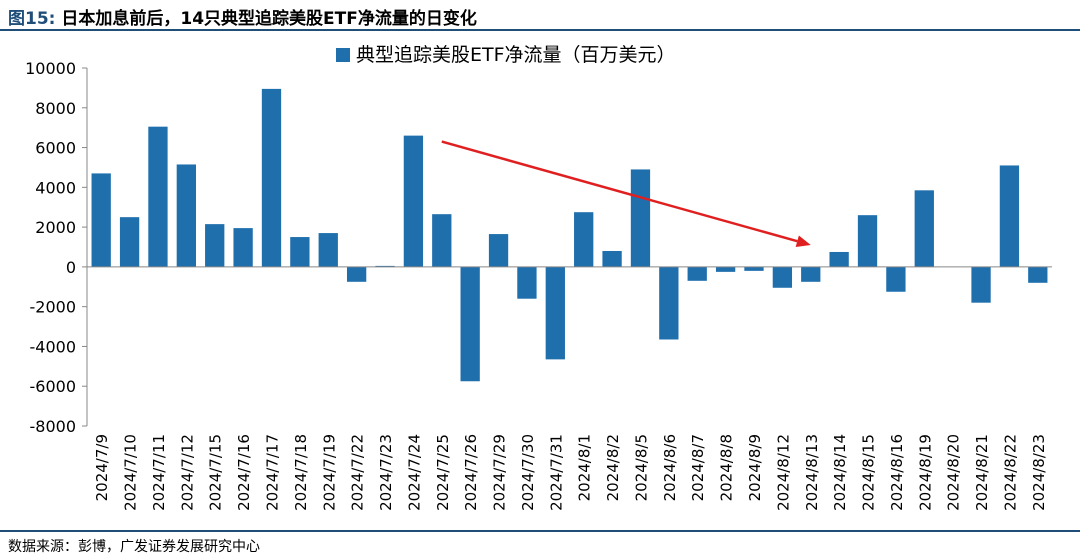  I want to click on x-tick-label: 2024/7/17, so click(272, 472).